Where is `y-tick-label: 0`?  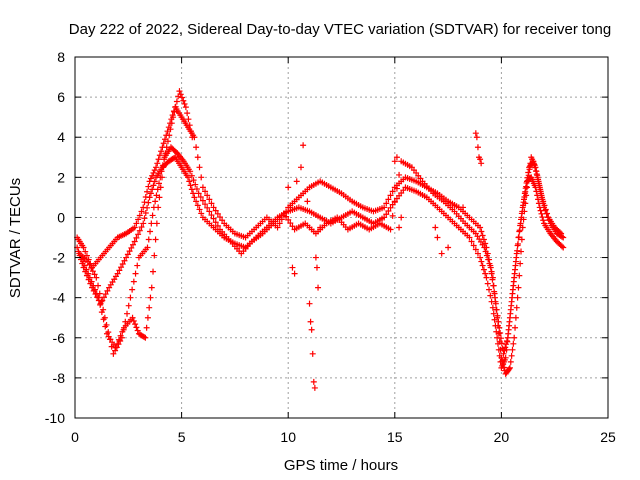
y-tick-label: 0 is located at coordinates (61, 217).